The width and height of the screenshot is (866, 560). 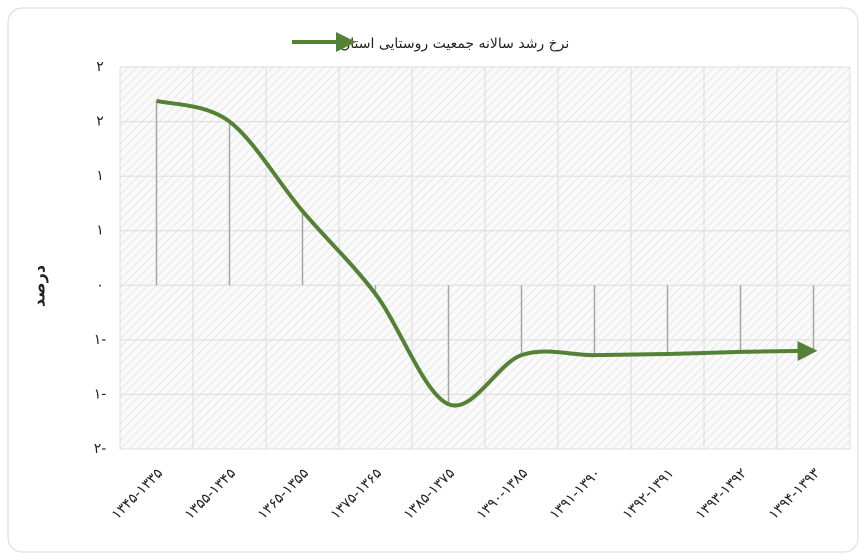 I want to click on legend-label: نرخ رشد سالانه جمعیت روستایی استان, so click(x=454, y=44).